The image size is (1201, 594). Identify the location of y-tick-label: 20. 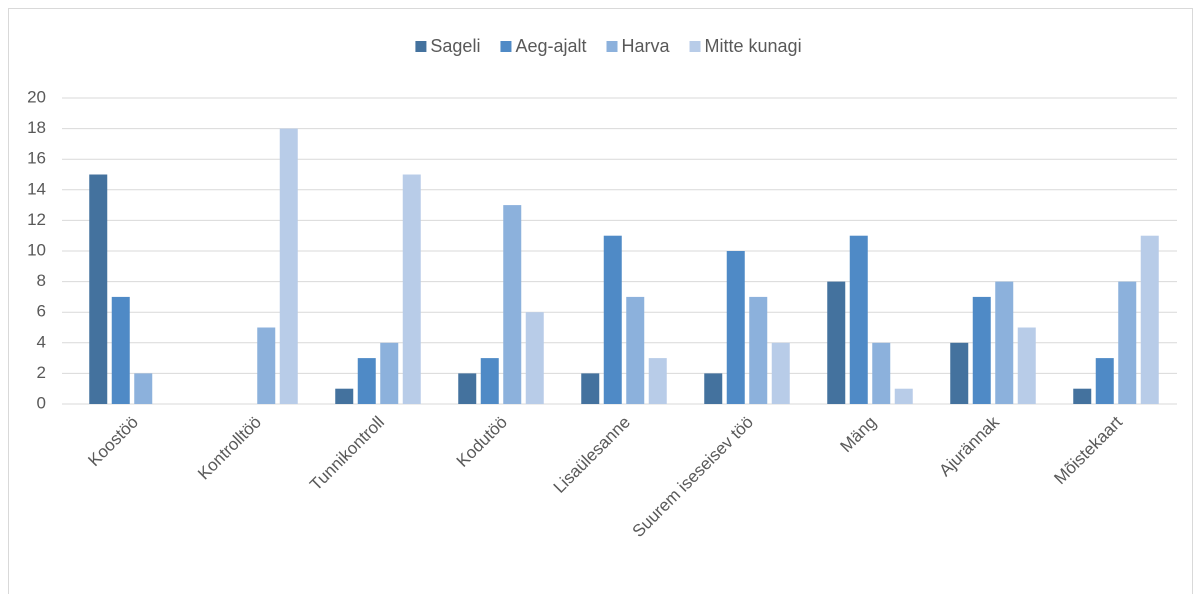
(36, 96).